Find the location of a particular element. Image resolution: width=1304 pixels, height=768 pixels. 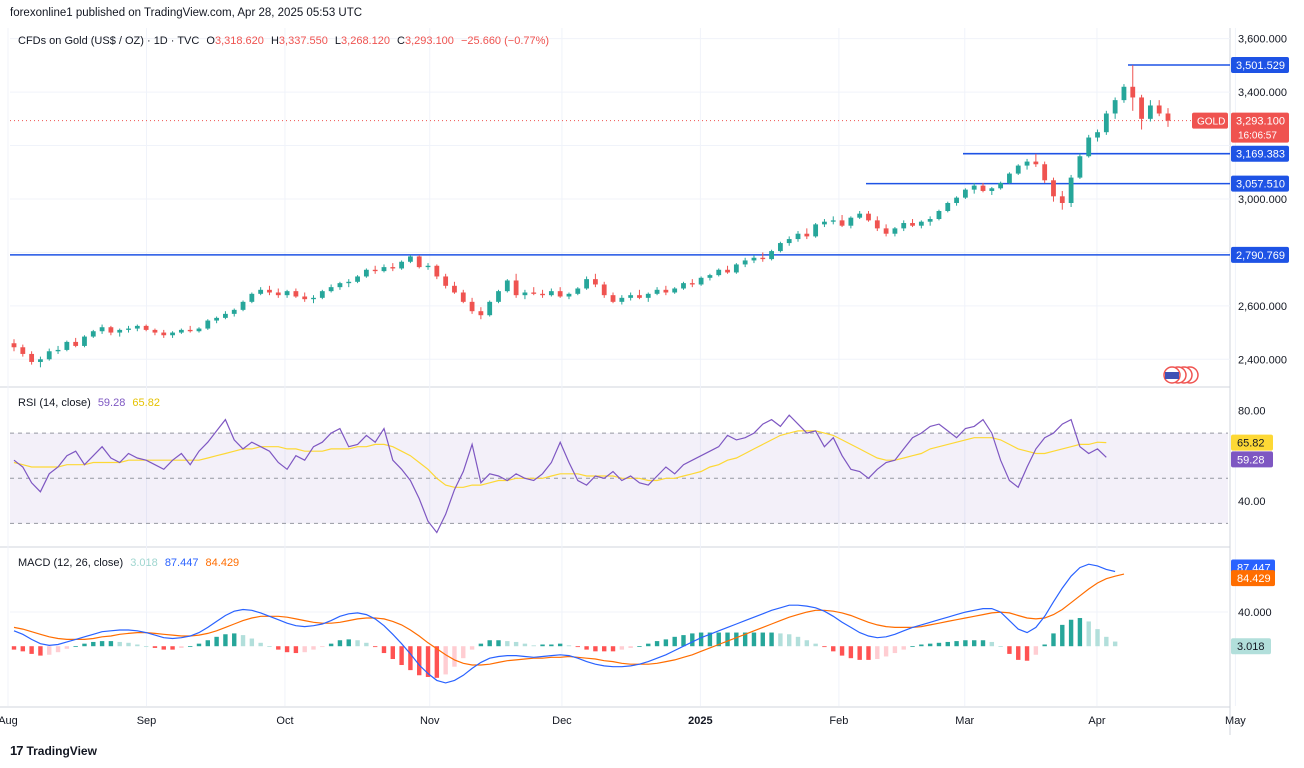

rsi-ma-value: 65.82 is located at coordinates (146, 403).